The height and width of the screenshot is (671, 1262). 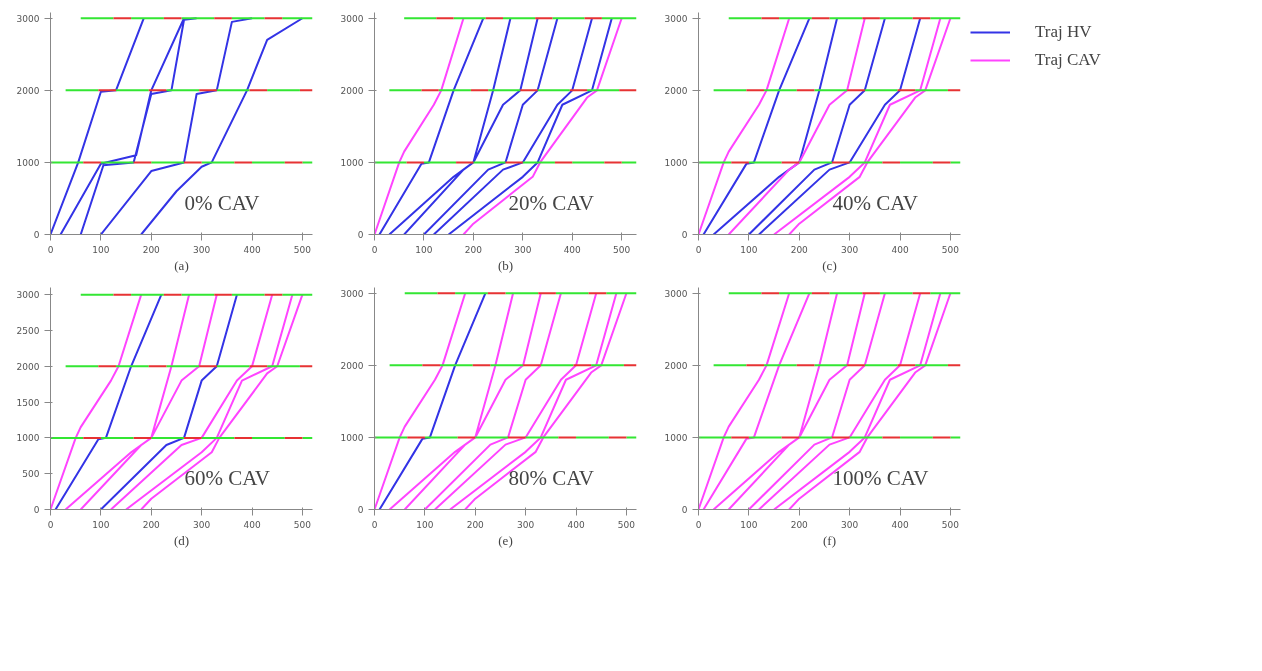 What do you see at coordinates (880, 477) in the screenshot?
I see `annotation: 100% CAV` at bounding box center [880, 477].